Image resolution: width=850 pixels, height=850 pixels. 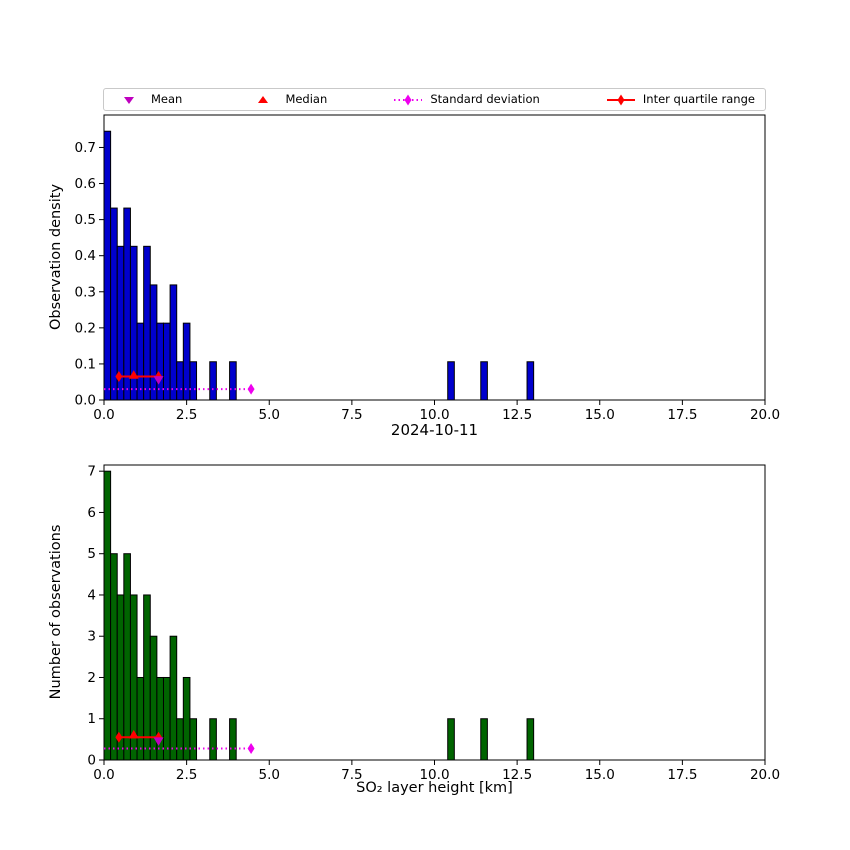 I want to click on y-tick-label: 3, so click(x=91, y=637).